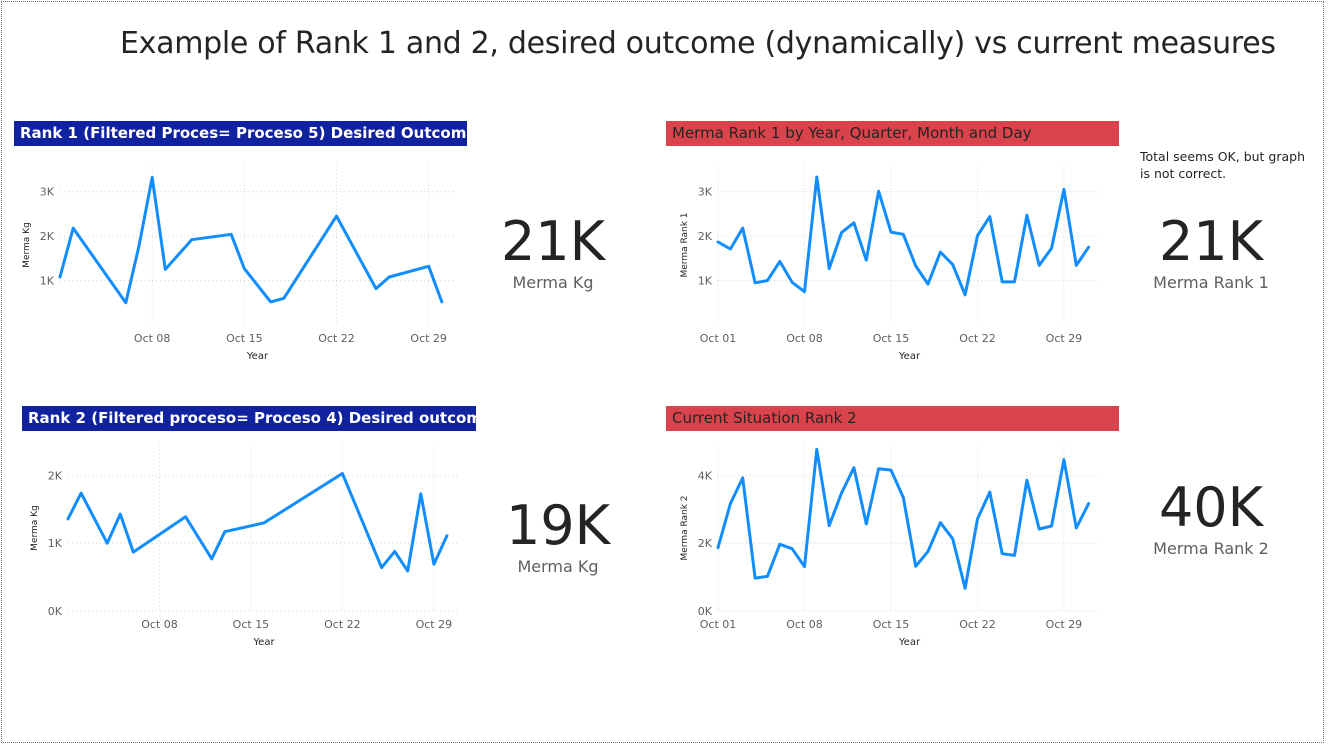 This screenshot has height=745, width=1329. I want to click on card-value: 19K, so click(558, 525).